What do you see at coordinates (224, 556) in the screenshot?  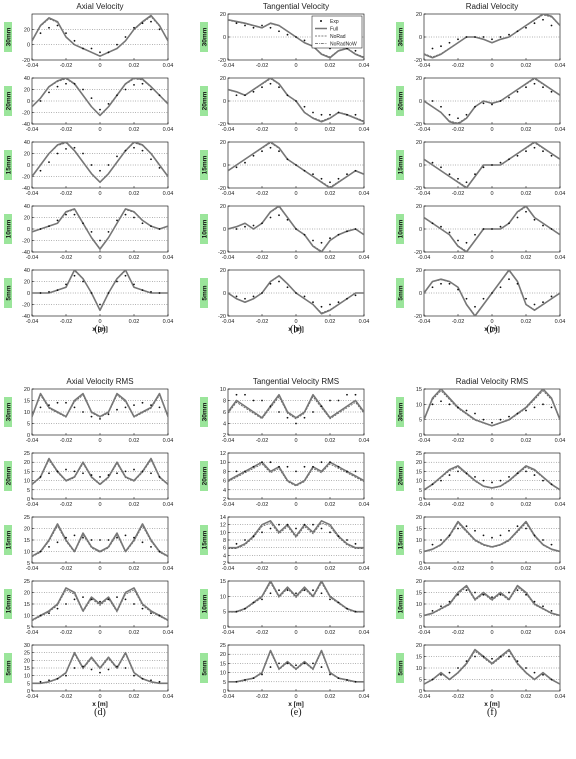 I see `y-tick-label: 4` at bounding box center [224, 556].